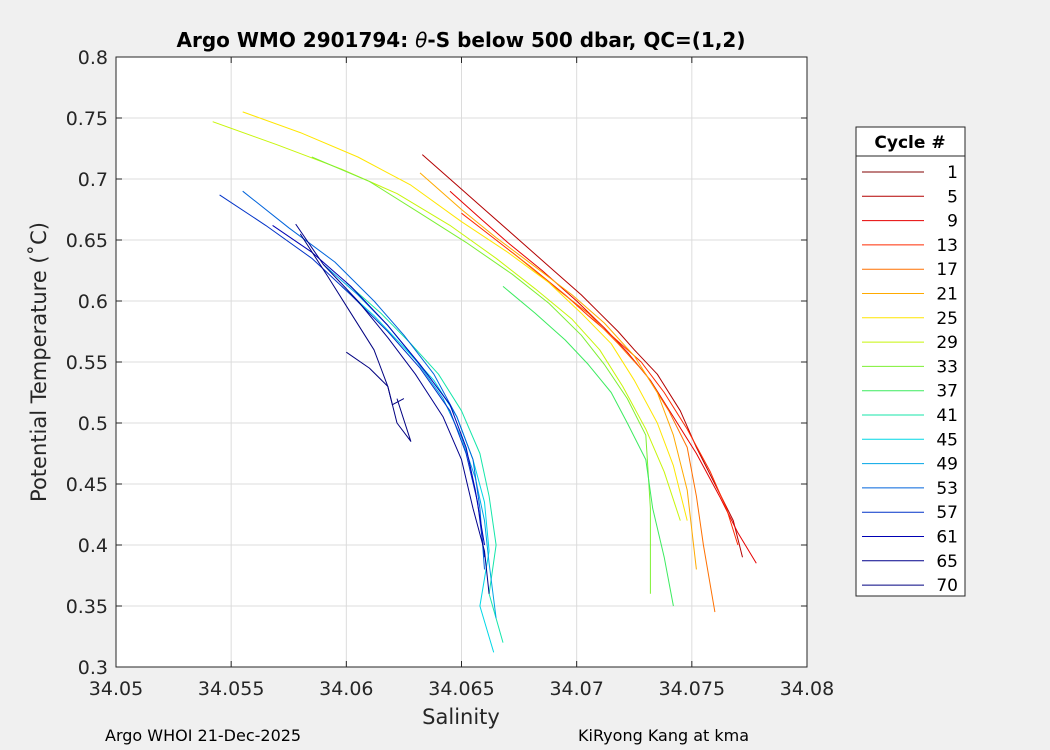  I want to click on legend-entry-label: 37, so click(947, 392).